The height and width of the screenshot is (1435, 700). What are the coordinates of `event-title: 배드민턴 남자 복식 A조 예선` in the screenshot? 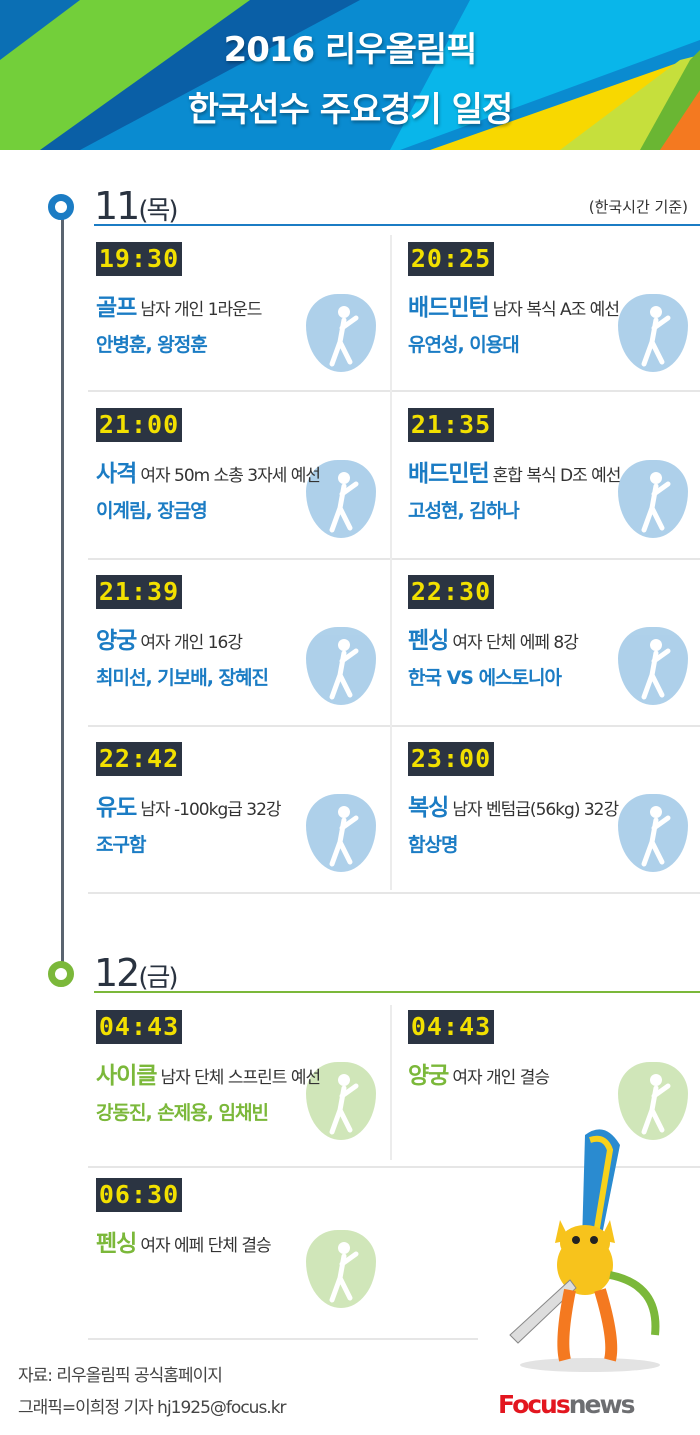 It's located at (514, 305).